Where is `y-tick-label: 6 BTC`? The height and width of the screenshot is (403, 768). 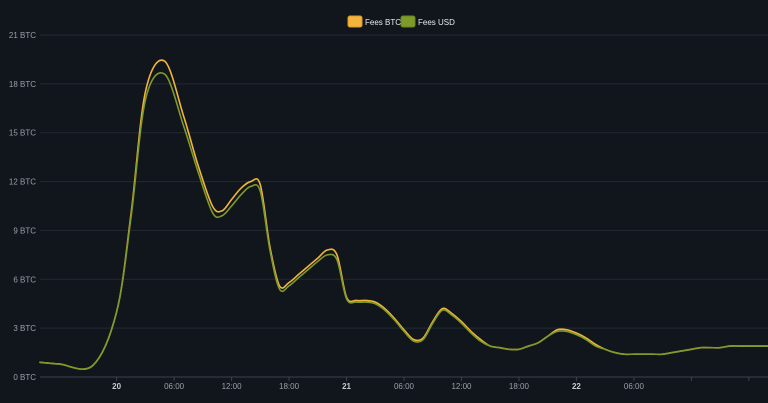 y-tick-label: 6 BTC is located at coordinates (24, 279).